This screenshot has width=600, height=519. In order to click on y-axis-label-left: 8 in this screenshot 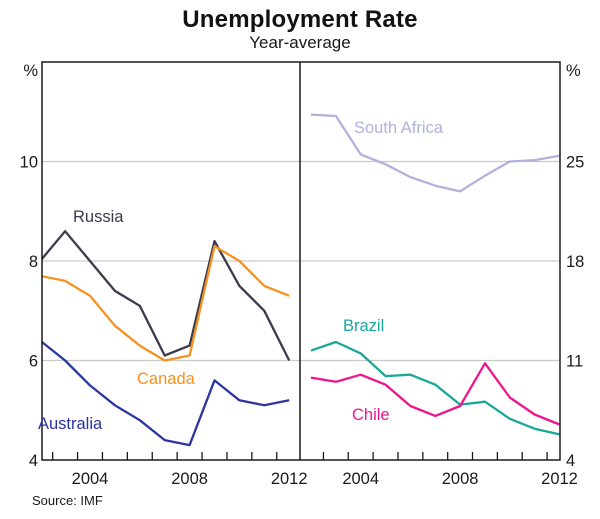, I will do `click(33, 262)`.